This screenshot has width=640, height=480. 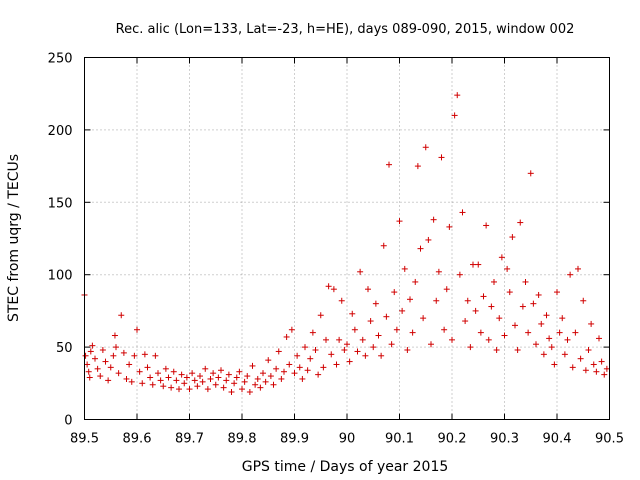 I want to click on y-tick-label: 200, so click(x=60, y=131).